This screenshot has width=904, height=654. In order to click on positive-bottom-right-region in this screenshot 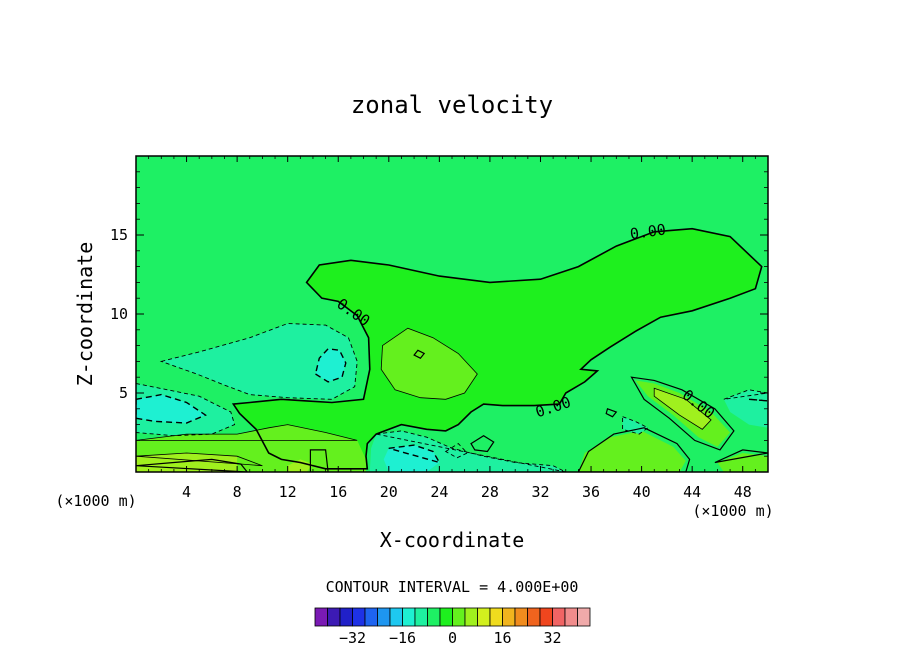, I will do `click(632, 451)`.